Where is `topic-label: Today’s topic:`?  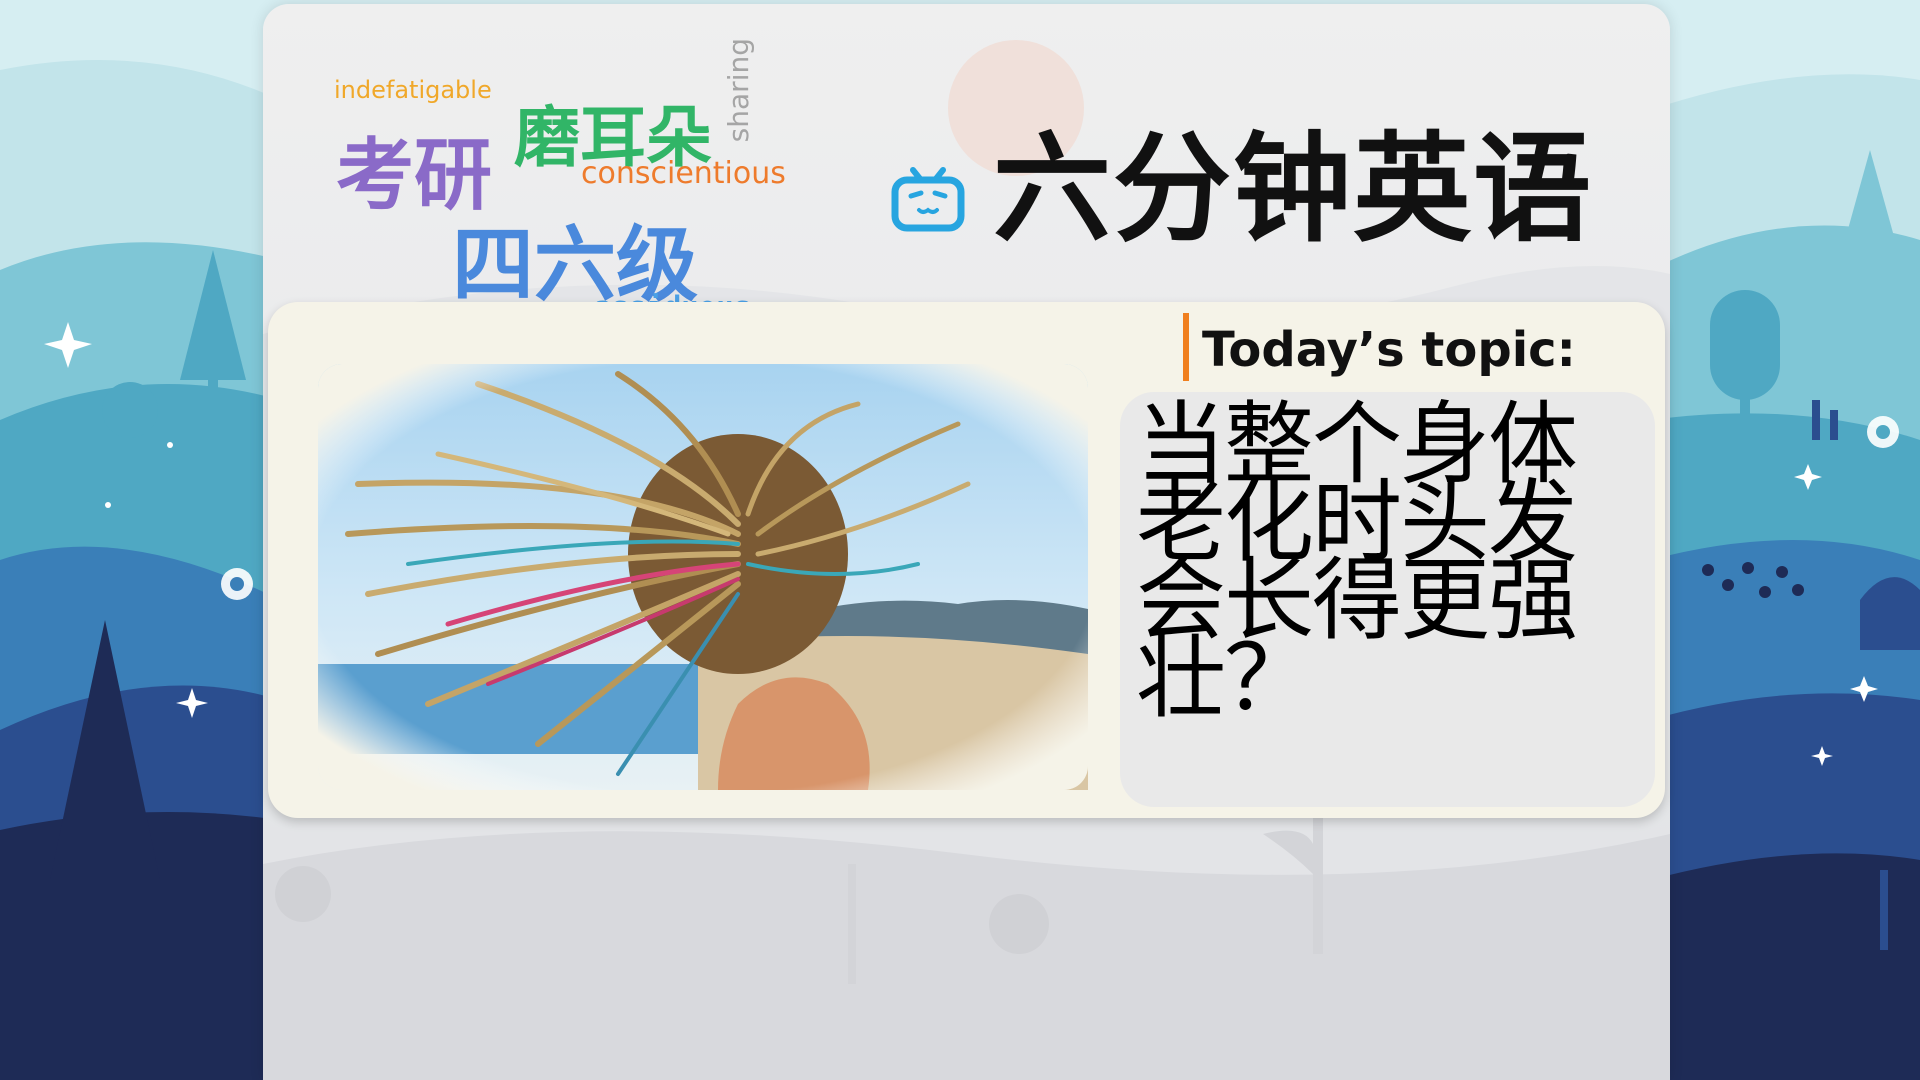 topic-label: Today’s topic: is located at coordinates (1389, 350).